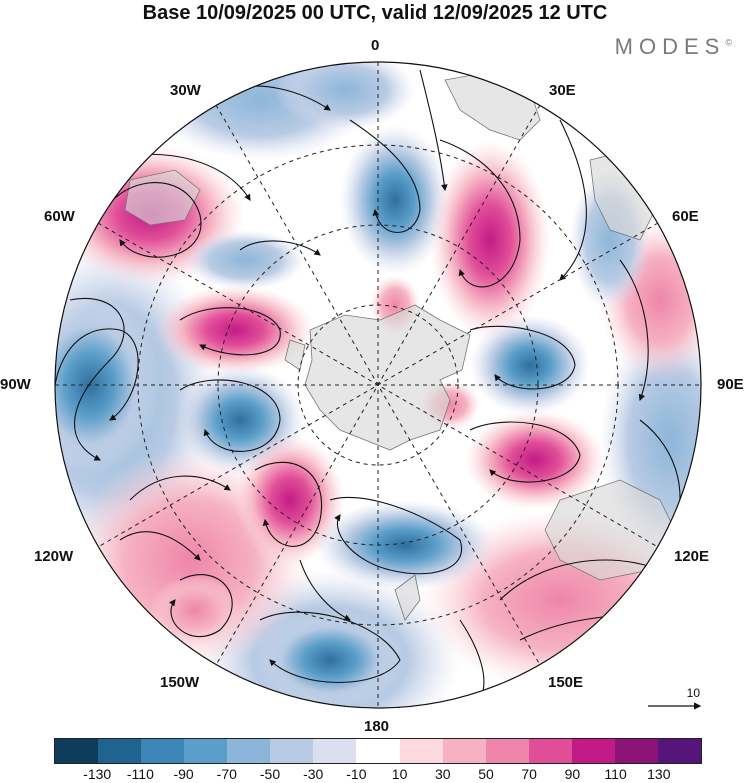 Image resolution: width=750 pixels, height=783 pixels. I want to click on colorbar-tick-label: -10, so click(356, 774).